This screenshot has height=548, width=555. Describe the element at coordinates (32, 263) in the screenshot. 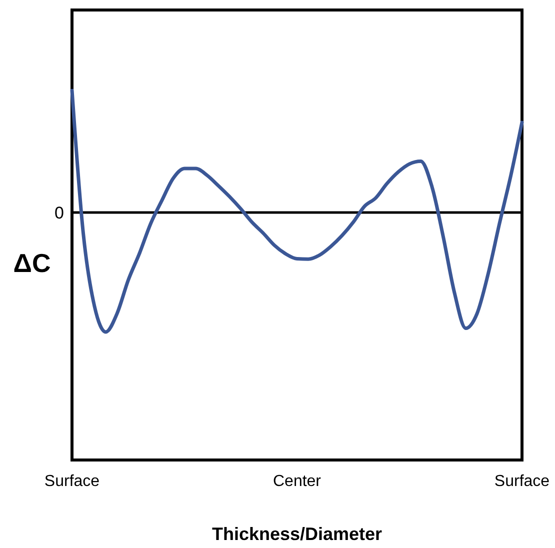

I see `y-axis-title: ΔC` at that location.